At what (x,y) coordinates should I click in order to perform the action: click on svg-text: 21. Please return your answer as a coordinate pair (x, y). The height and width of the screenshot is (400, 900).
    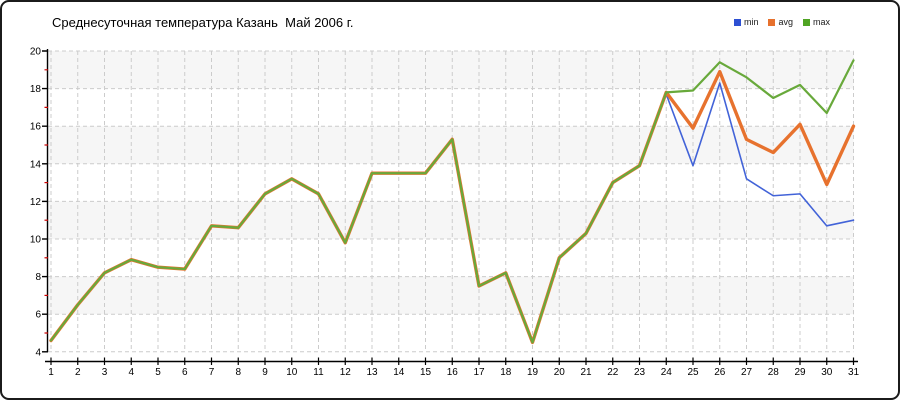
    Looking at the image, I should click on (586, 372).